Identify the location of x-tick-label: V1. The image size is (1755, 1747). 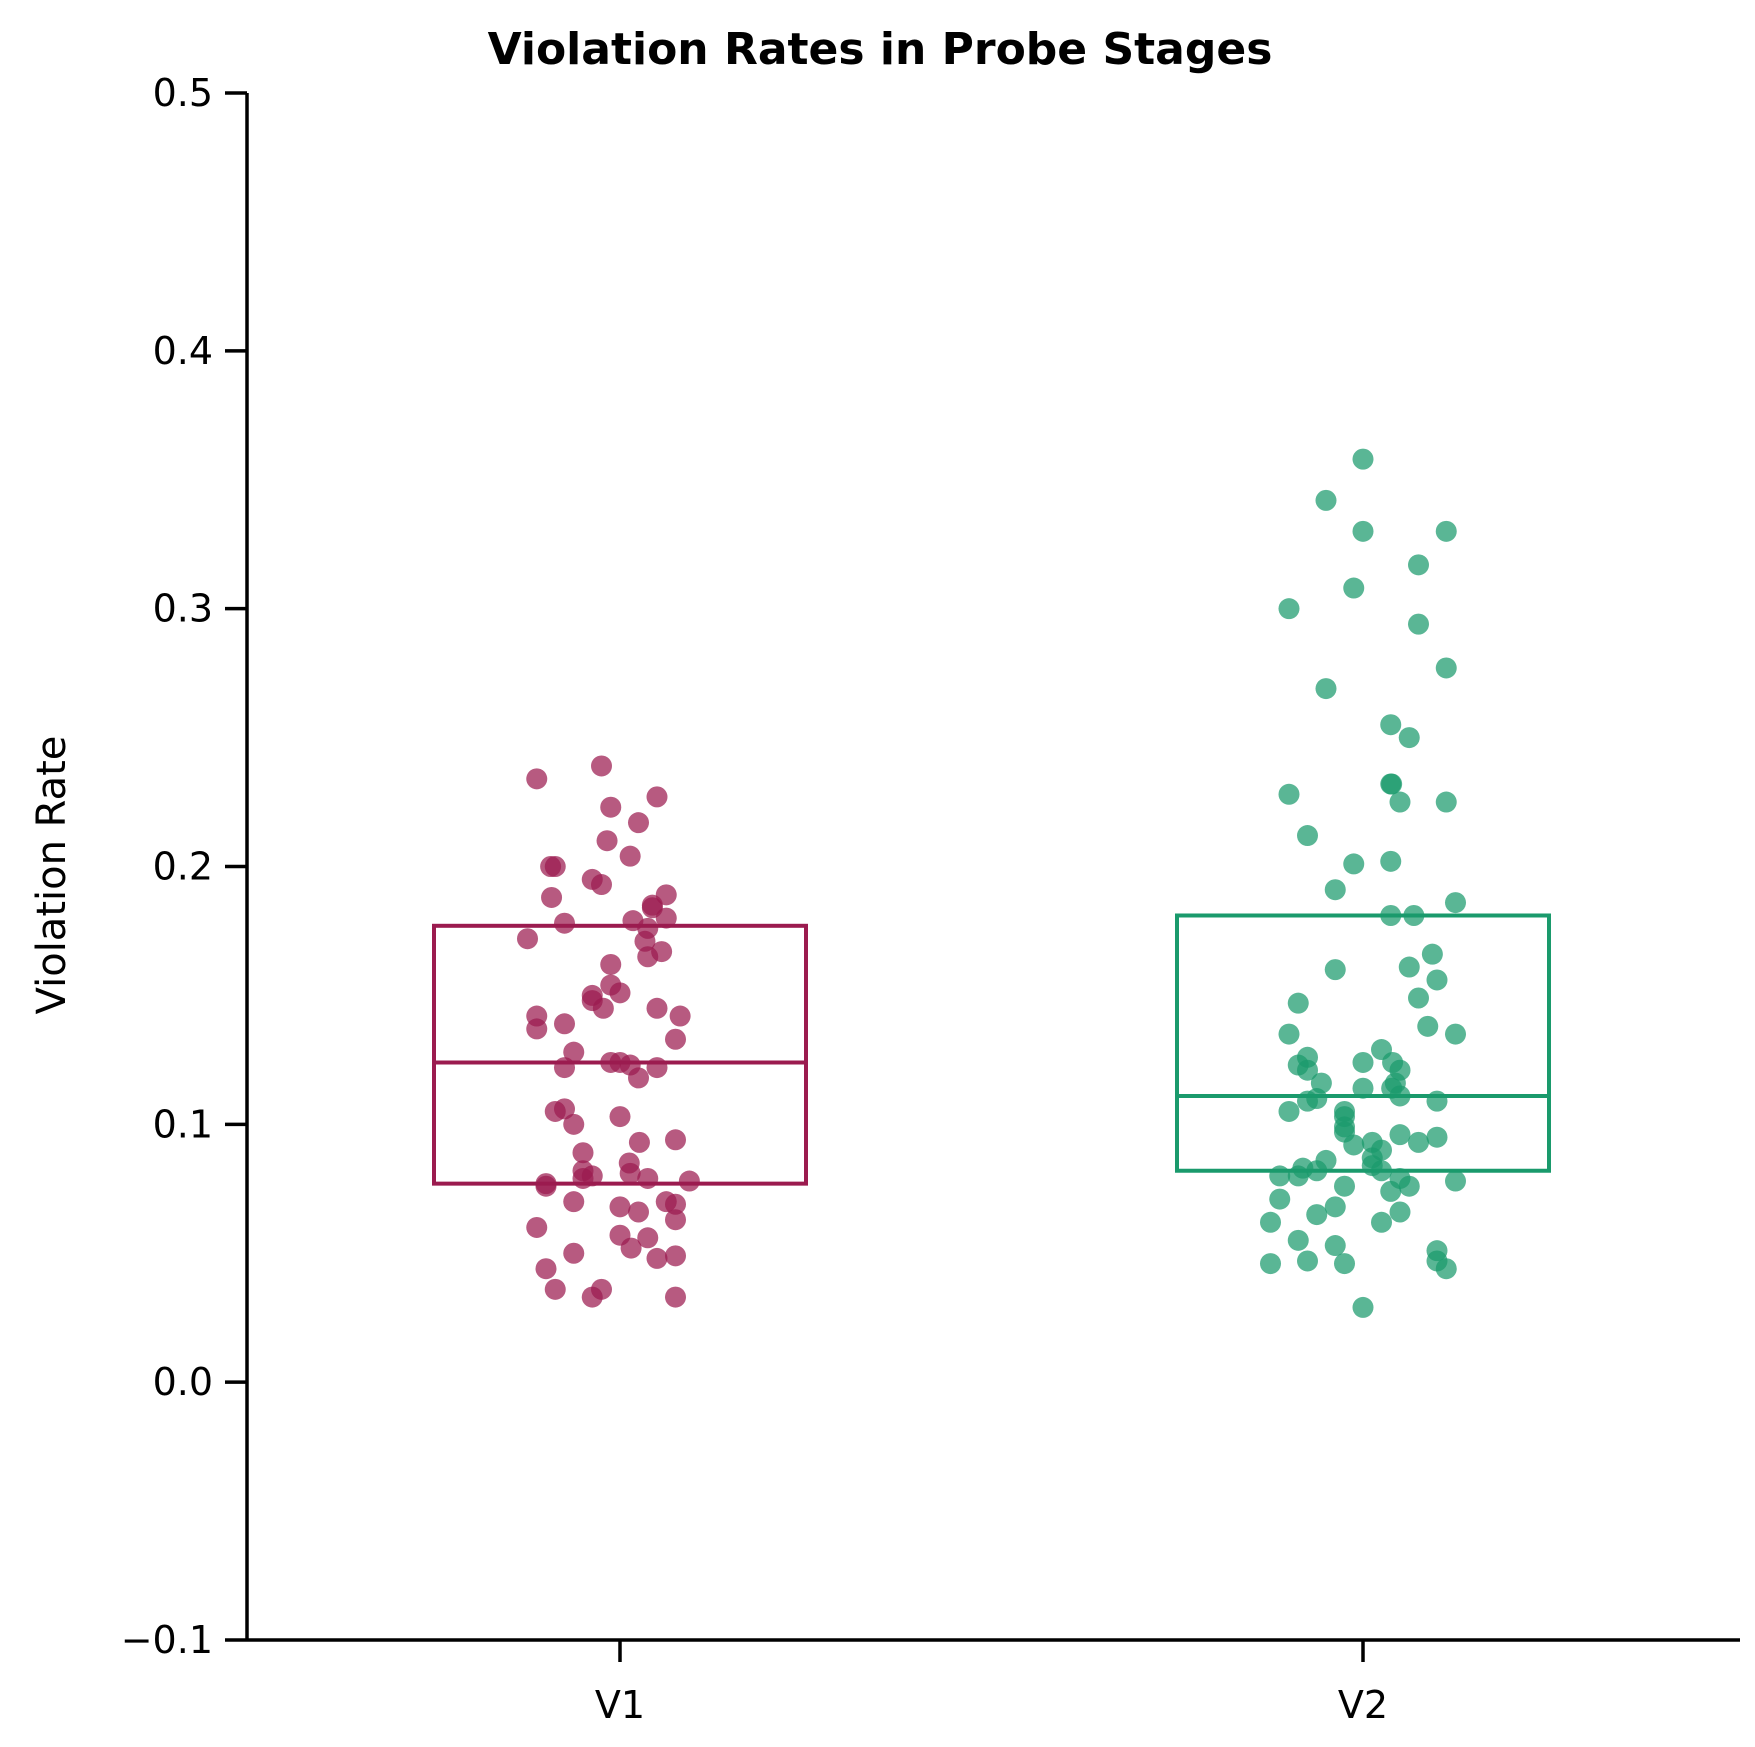
(620, 1705).